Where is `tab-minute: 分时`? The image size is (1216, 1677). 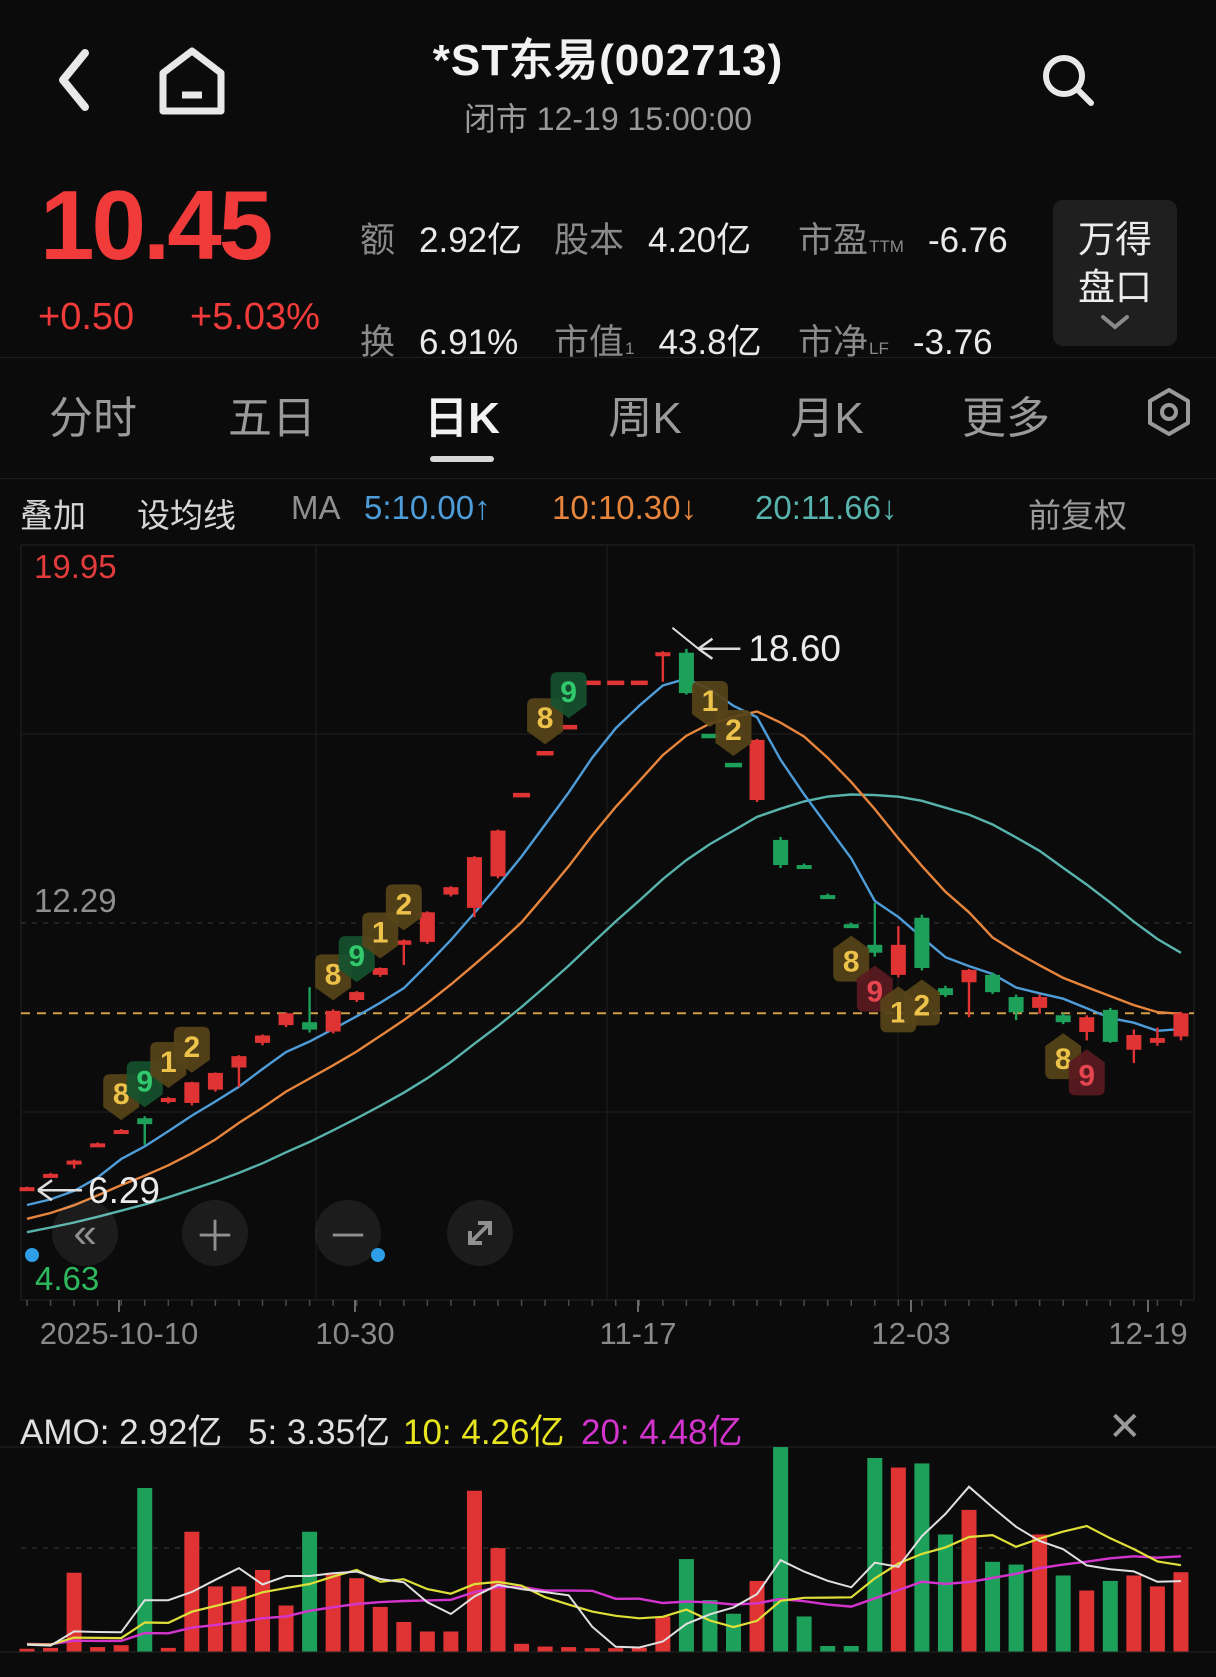 tab-minute: 分时 is located at coordinates (93, 418).